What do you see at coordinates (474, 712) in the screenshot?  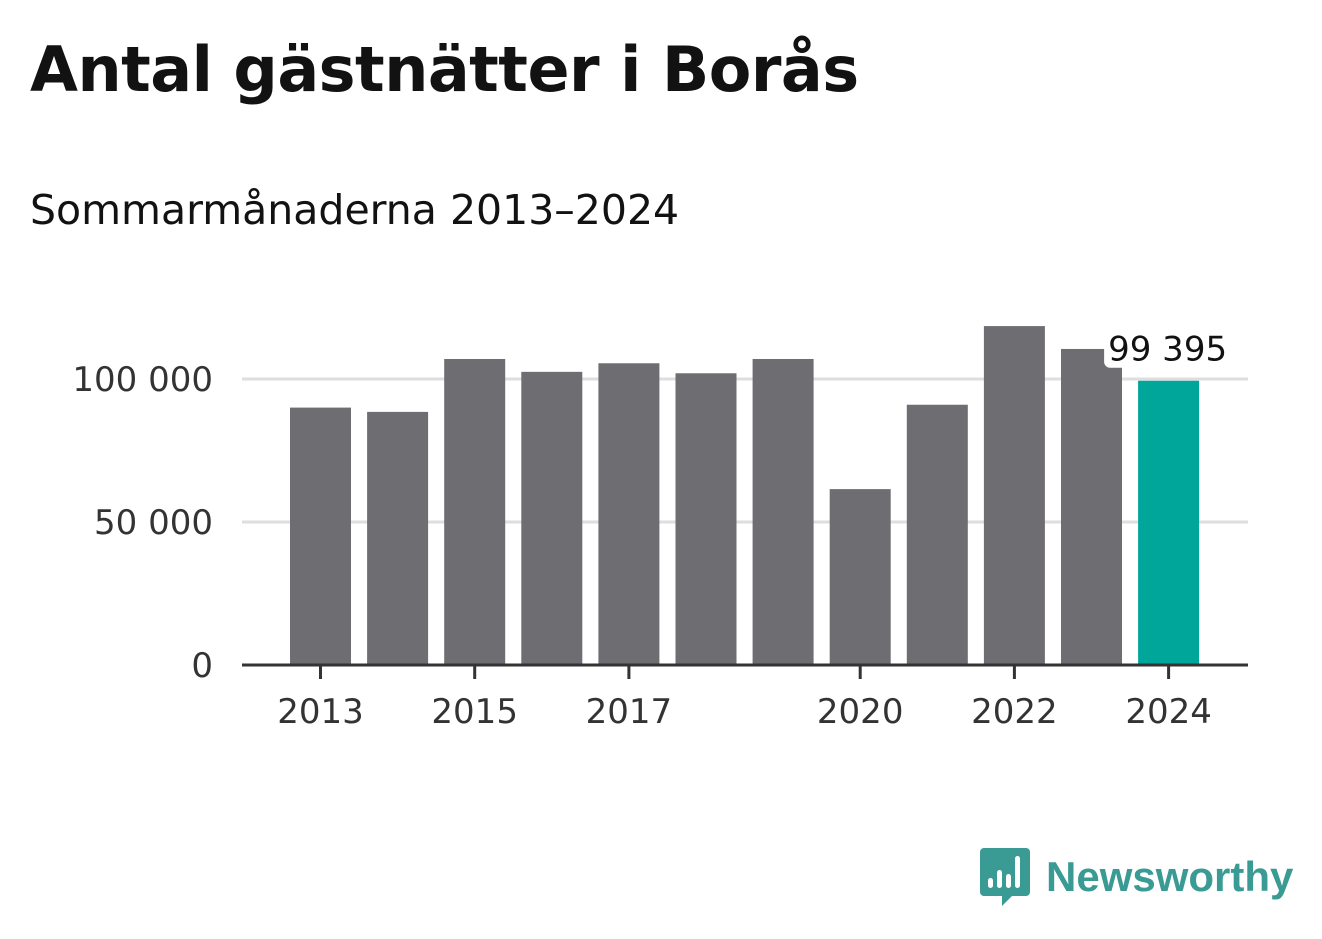 I see `x-tick-label: 2015` at bounding box center [474, 712].